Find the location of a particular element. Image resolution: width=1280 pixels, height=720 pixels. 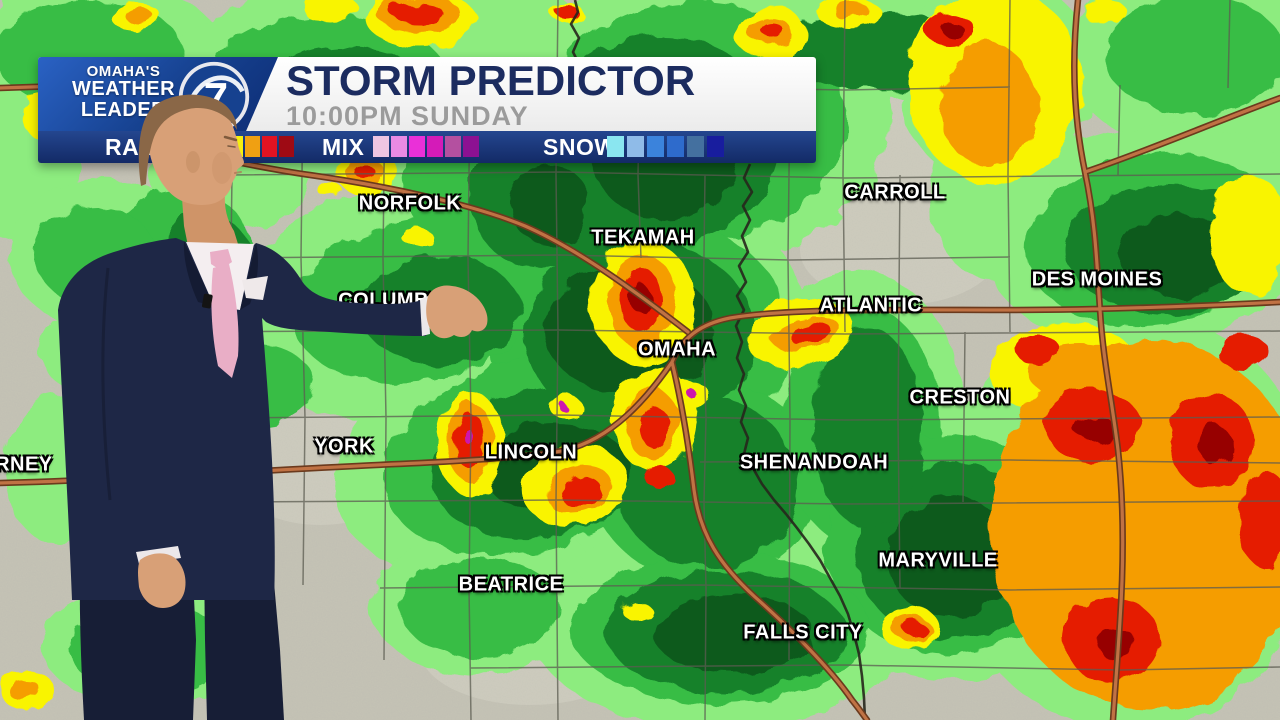

legend-mix-swatches is located at coordinates (426, 146).